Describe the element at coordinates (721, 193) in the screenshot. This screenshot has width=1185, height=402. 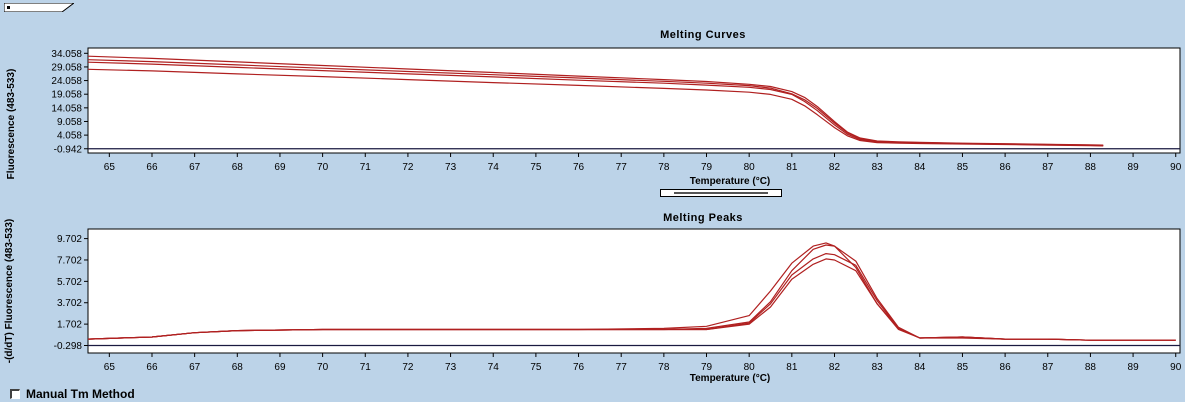
I see `chart-splitter-handle` at that location.